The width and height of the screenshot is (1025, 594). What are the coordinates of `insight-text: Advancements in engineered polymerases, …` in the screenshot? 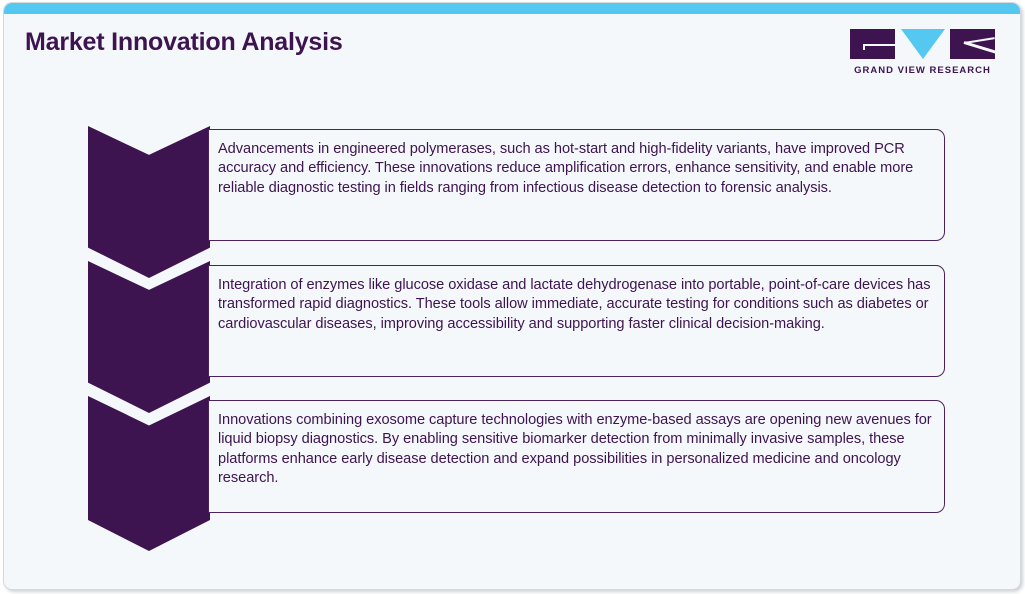 It's located at (566, 168).